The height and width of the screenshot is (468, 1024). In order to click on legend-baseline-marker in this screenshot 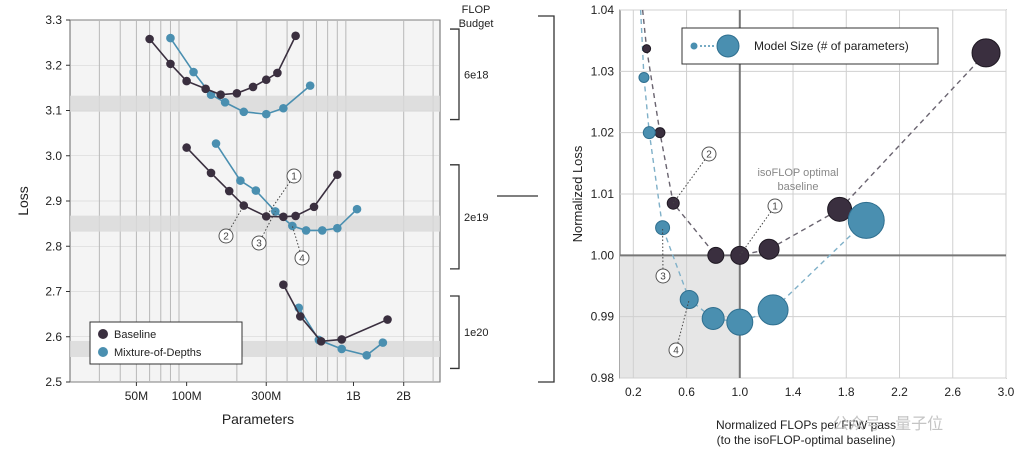, I will do `click(103, 334)`.